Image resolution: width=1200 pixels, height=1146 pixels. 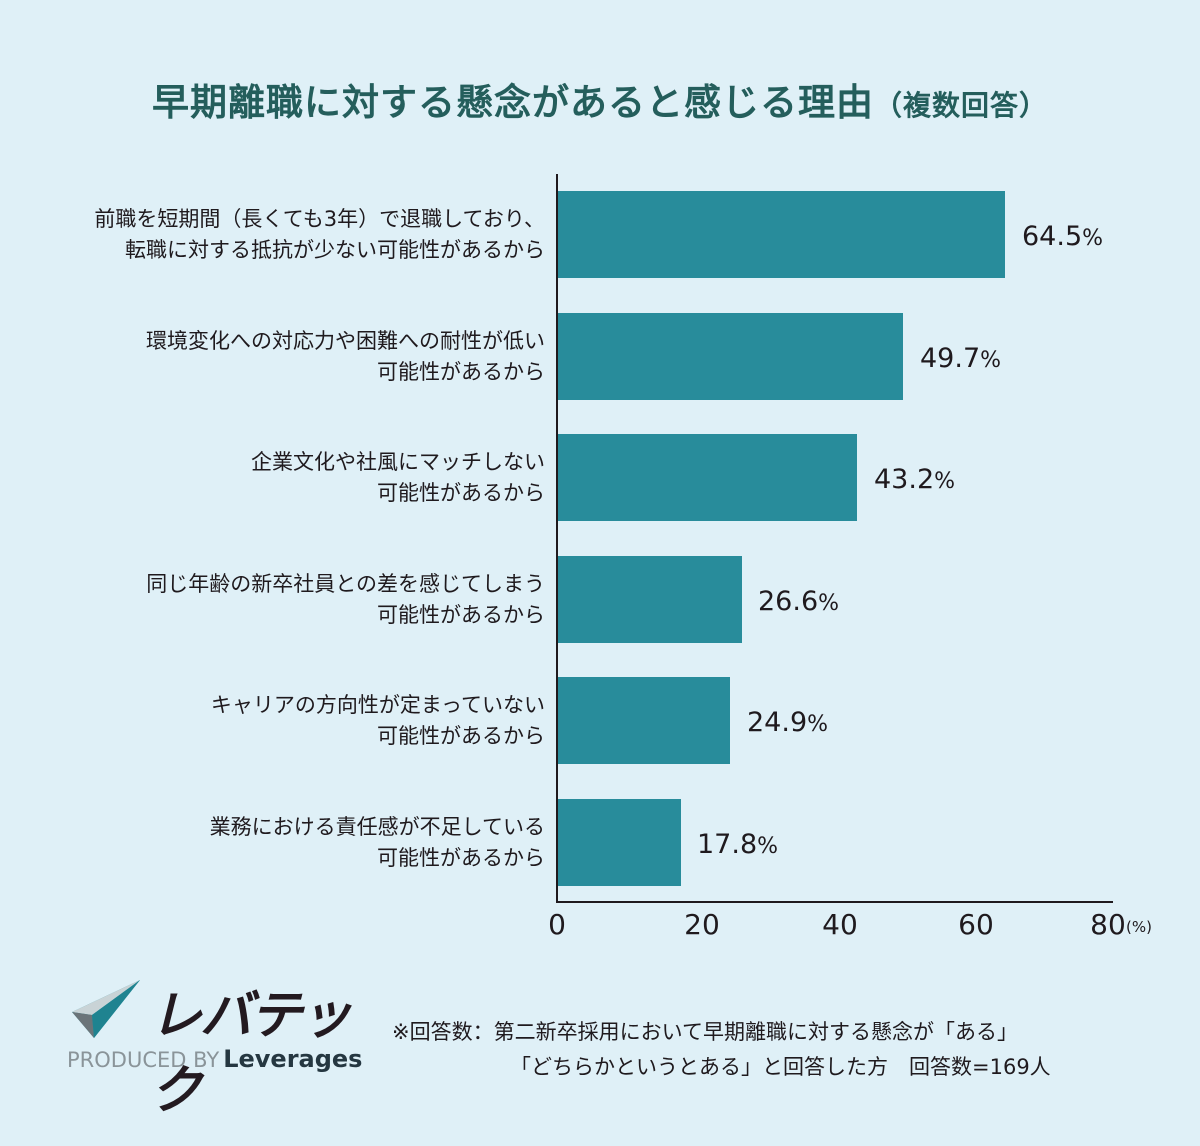 I want to click on x-tick-label: 60, so click(x=976, y=924).